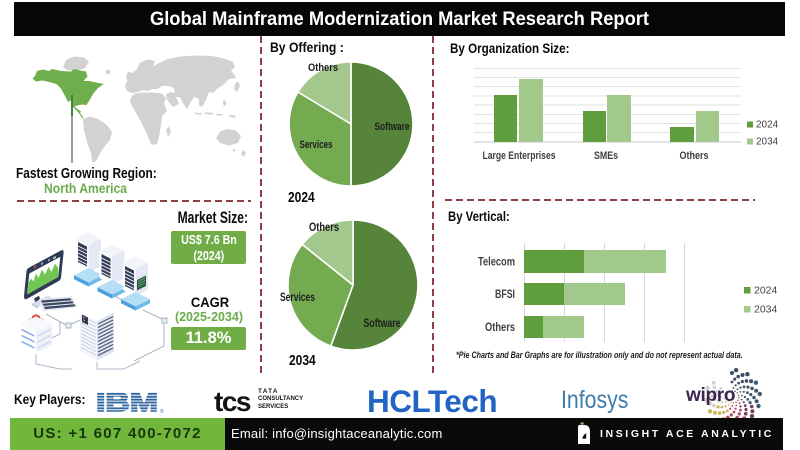 This screenshot has width=800, height=450. What do you see at coordinates (519, 156) in the screenshot?
I see `svg-text: Large Enterprises` at bounding box center [519, 156].